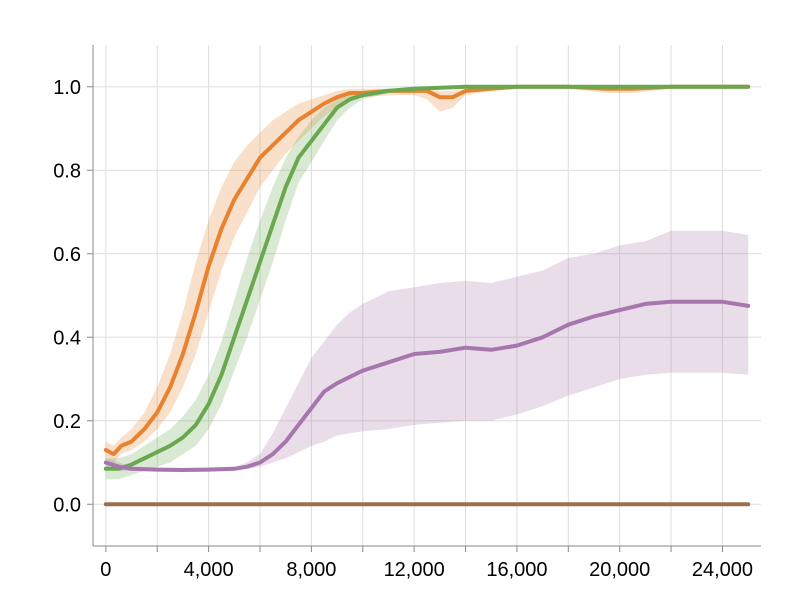  Describe the element at coordinates (67, 505) in the screenshot. I see `y-tick-label: 0.0` at that location.